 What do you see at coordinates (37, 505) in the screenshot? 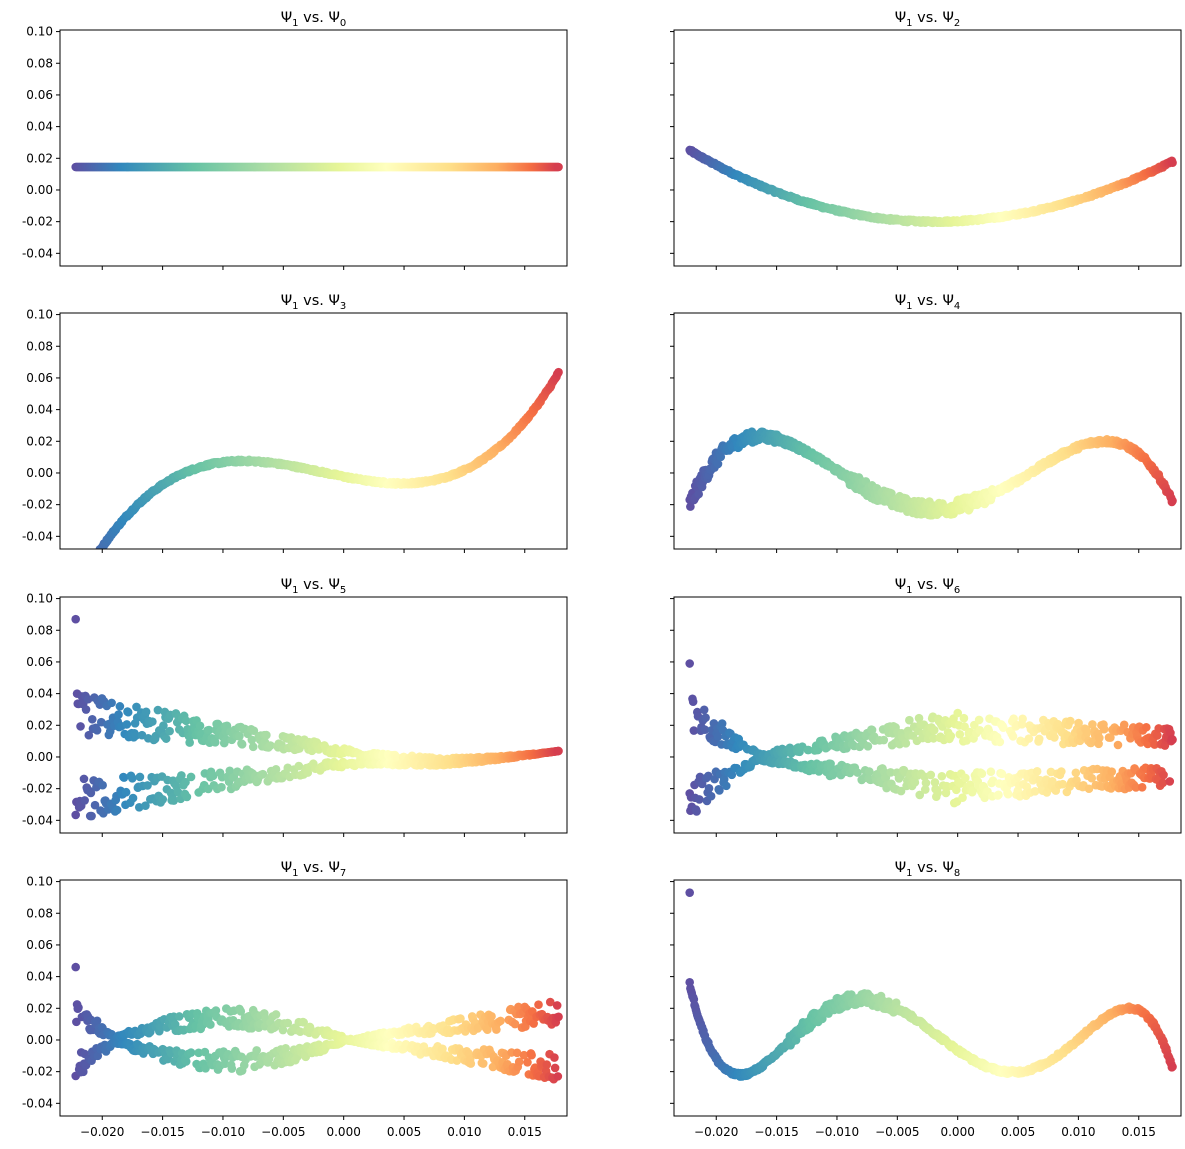
I see `ytick-label: -0.02` at bounding box center [37, 505].